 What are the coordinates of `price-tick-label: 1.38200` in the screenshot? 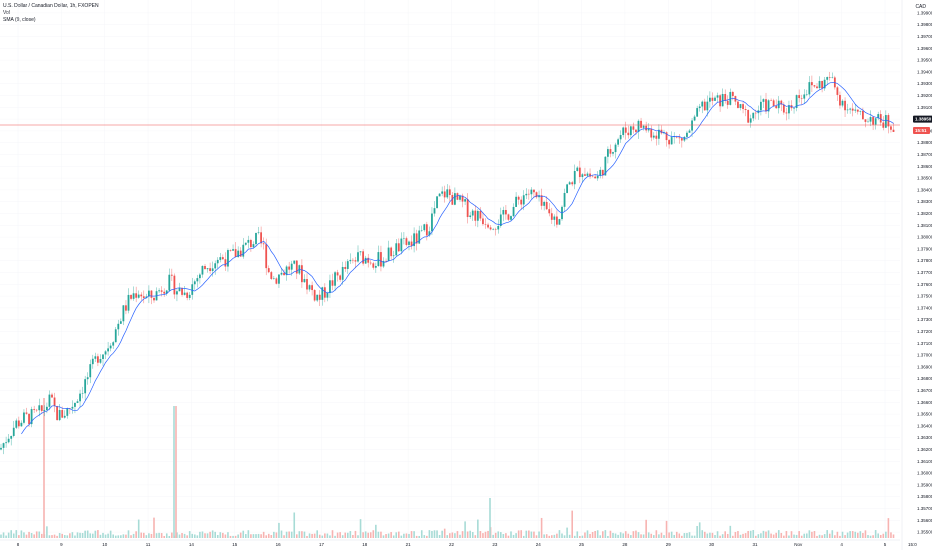 It's located at (924, 213).